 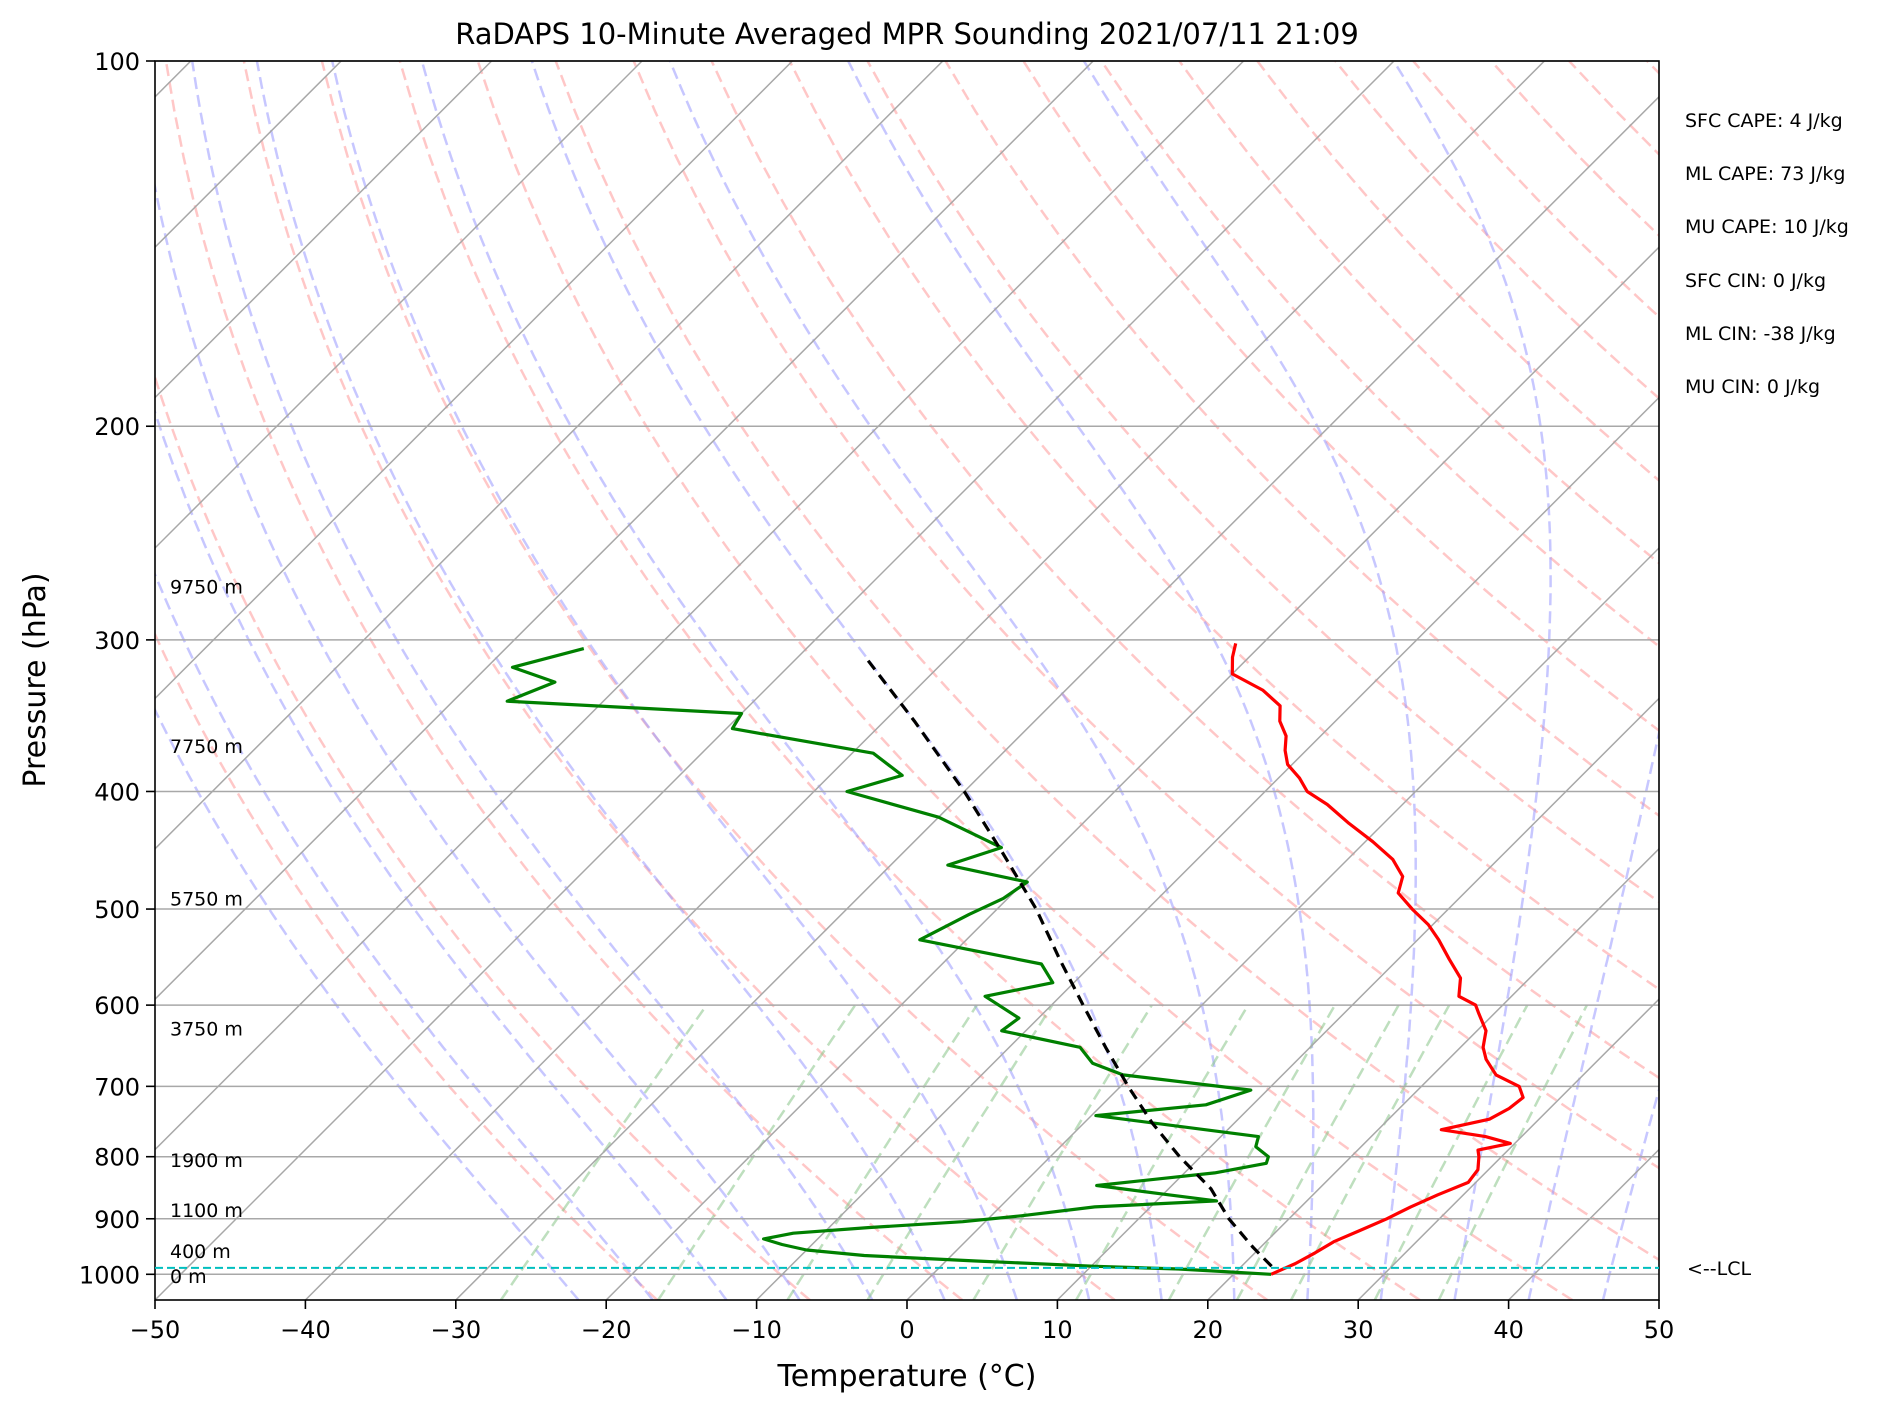 What do you see at coordinates (206, 1211) in the screenshot?
I see `height-label: 1100 m` at bounding box center [206, 1211].